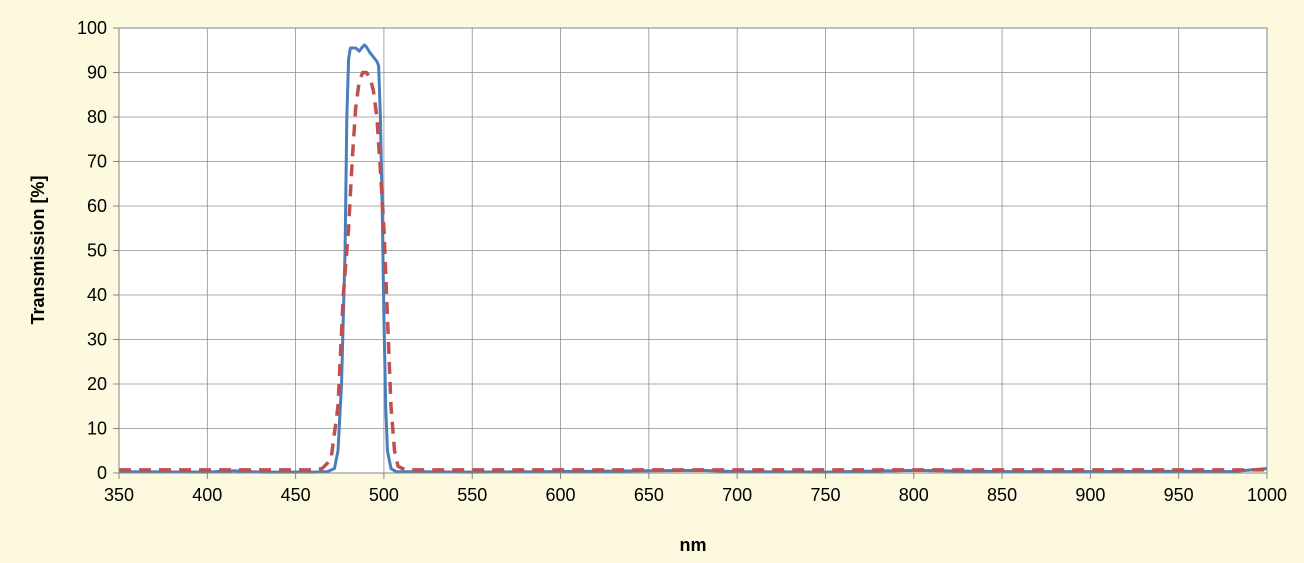 This screenshot has width=1304, height=563. What do you see at coordinates (38, 249) in the screenshot?
I see `y-axis-title: Transmission [%]` at bounding box center [38, 249].